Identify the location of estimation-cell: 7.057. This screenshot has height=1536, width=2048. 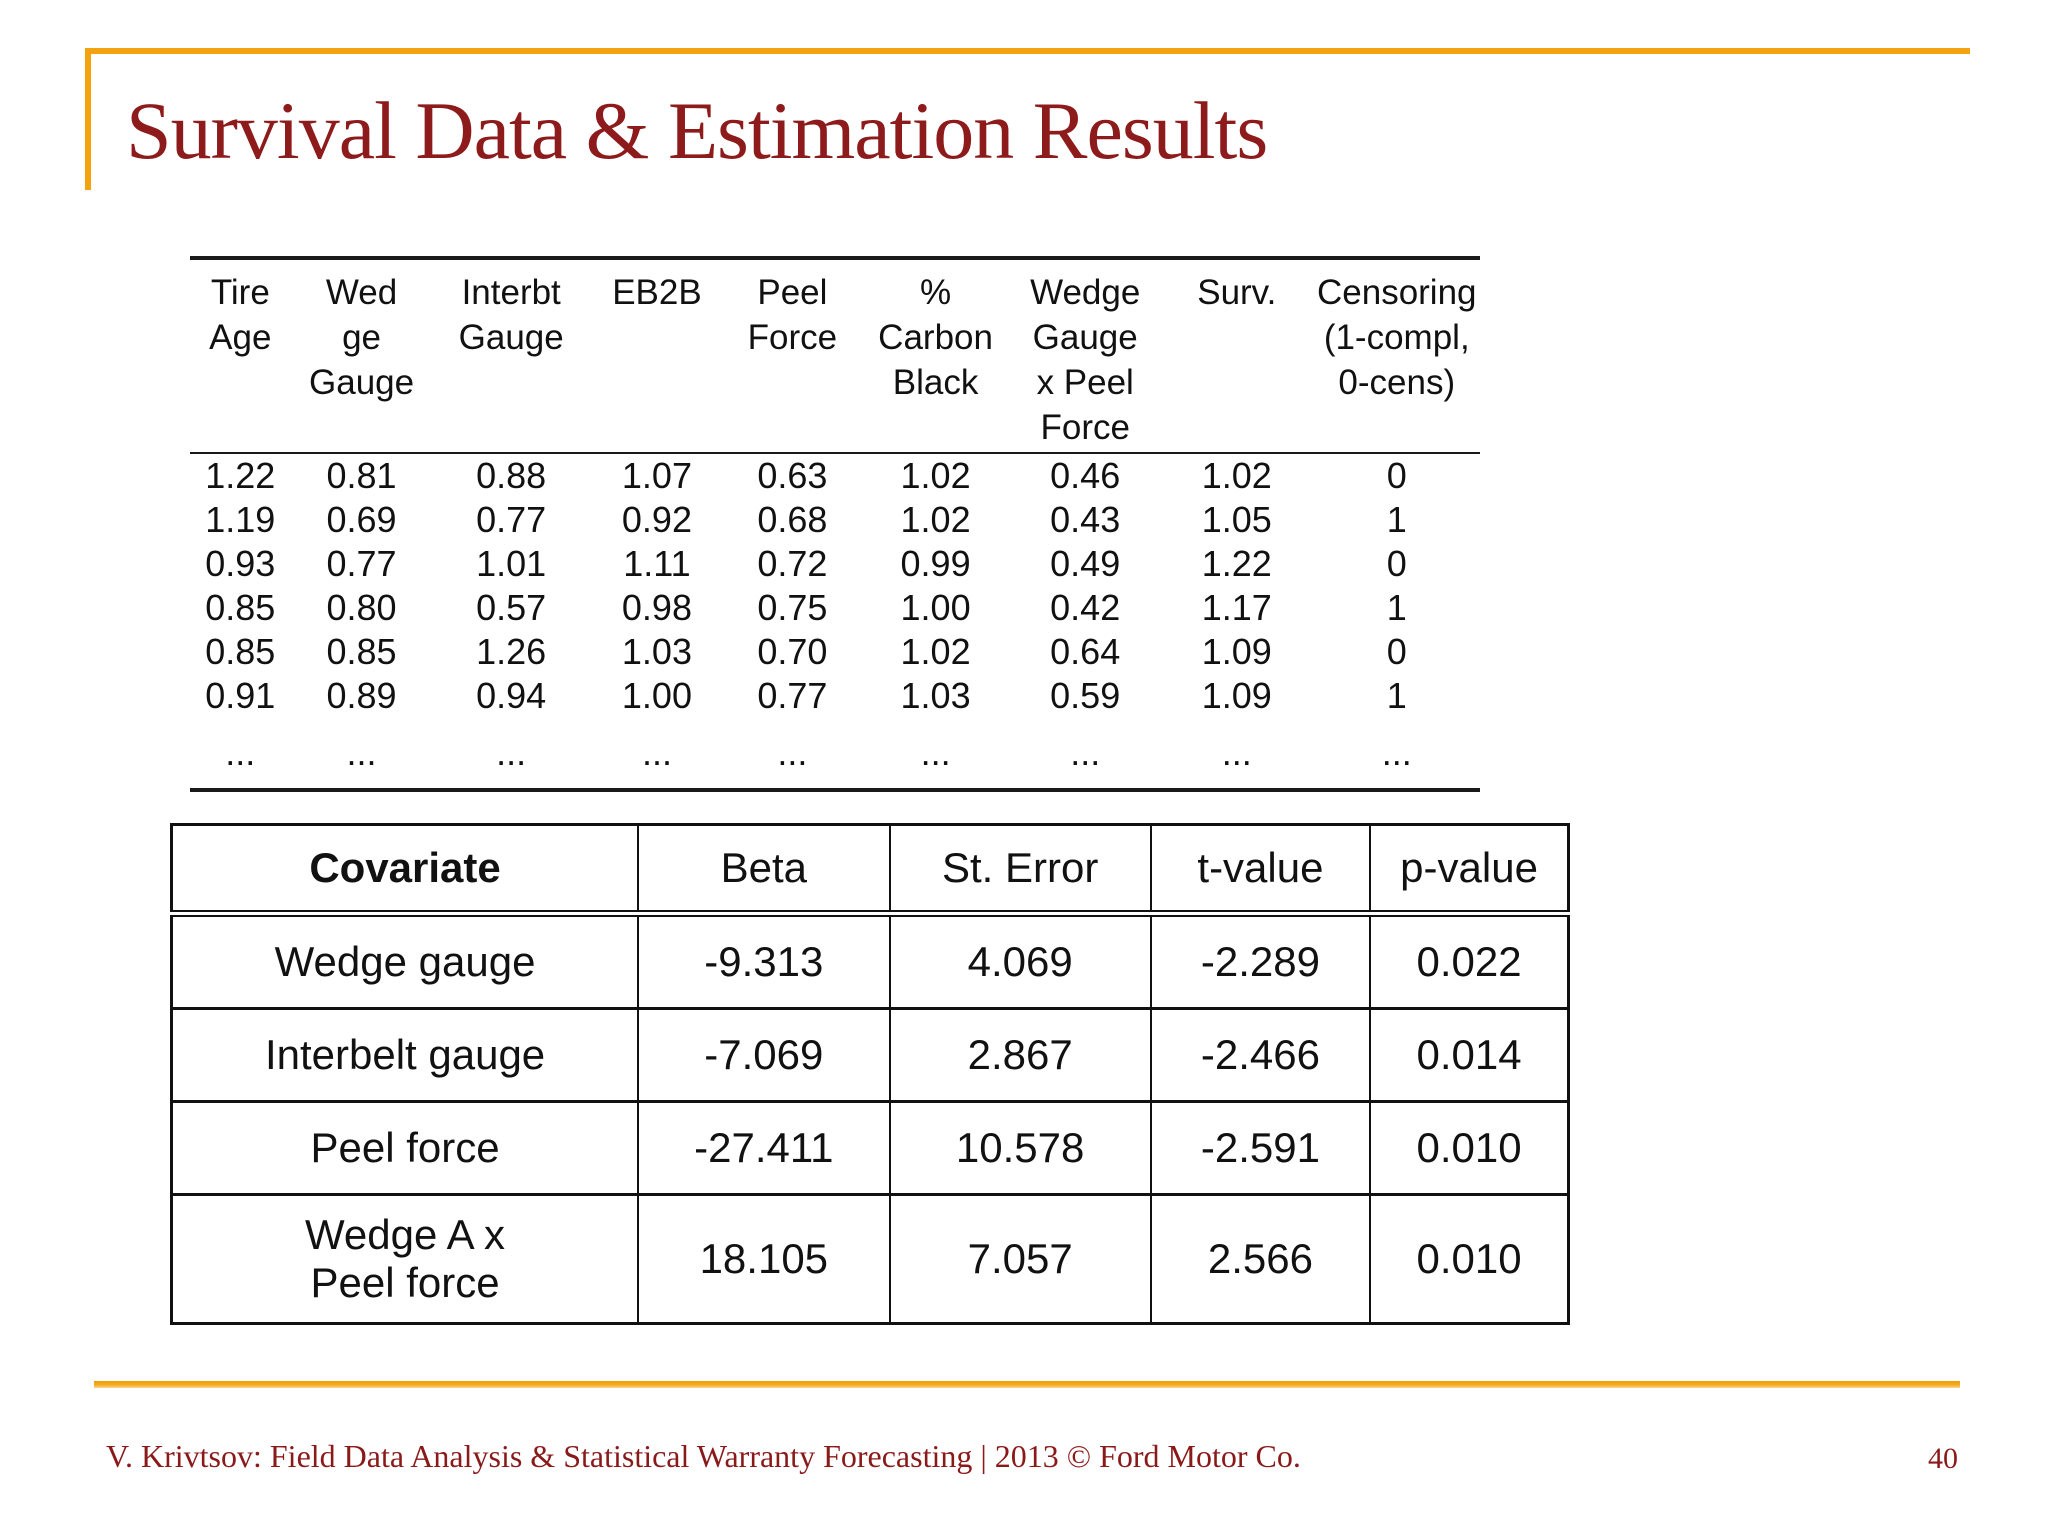
(1020, 1259).